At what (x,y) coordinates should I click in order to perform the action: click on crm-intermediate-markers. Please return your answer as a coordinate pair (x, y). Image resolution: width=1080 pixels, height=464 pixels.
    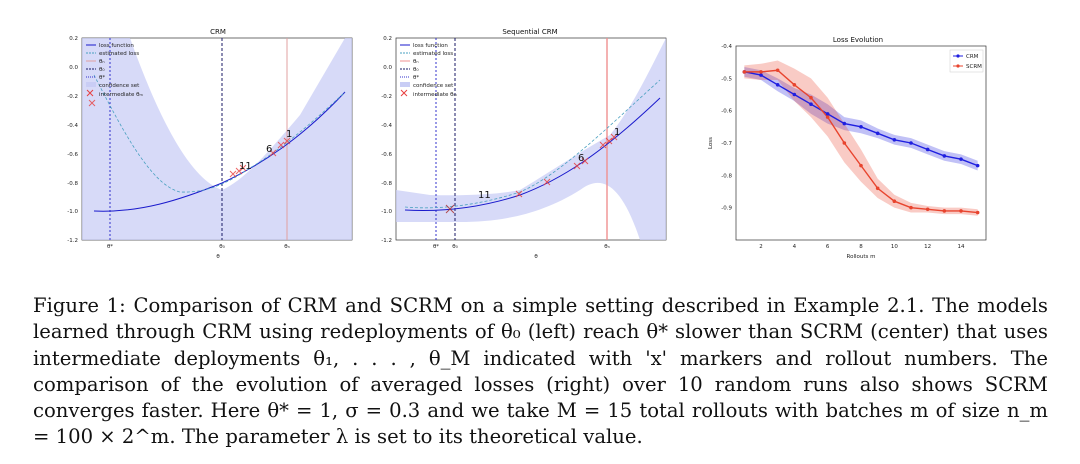
    Looking at the image, I should click on (189, 138).